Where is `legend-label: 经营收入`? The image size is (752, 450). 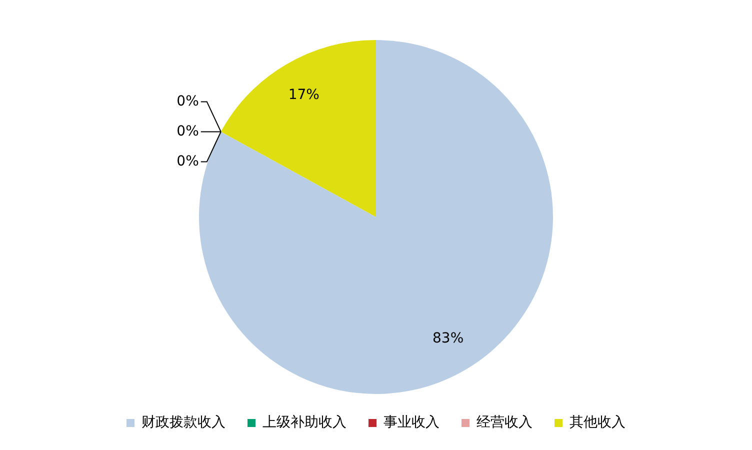 legend-label: 经营收入 is located at coordinates (504, 422).